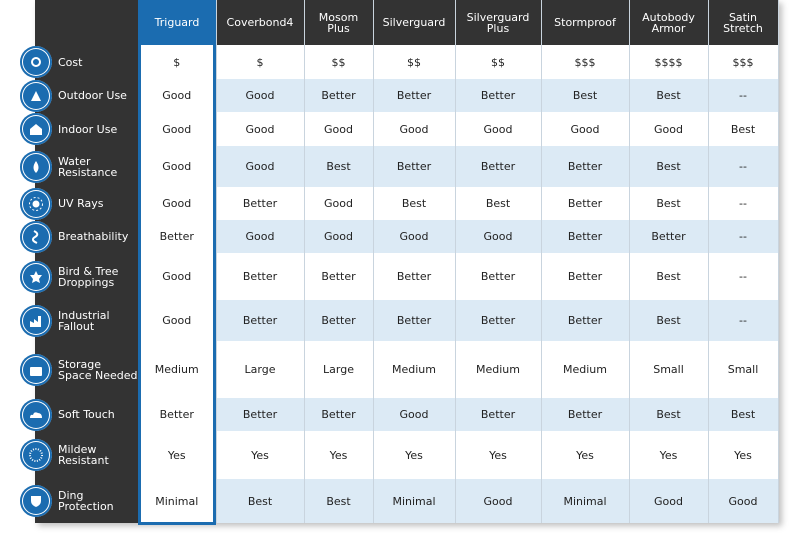 The height and width of the screenshot is (550, 809). I want to click on row-label-cell: Ding Protection, so click(79, 501).